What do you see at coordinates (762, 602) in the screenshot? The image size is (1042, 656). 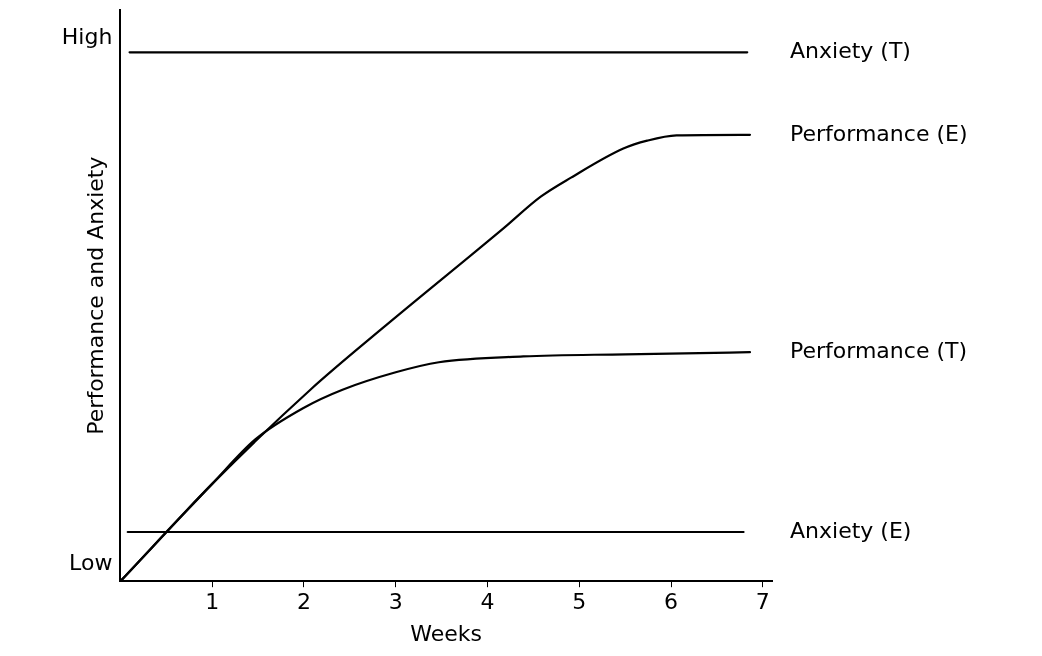 I see `x-tick-label: 7` at bounding box center [762, 602].